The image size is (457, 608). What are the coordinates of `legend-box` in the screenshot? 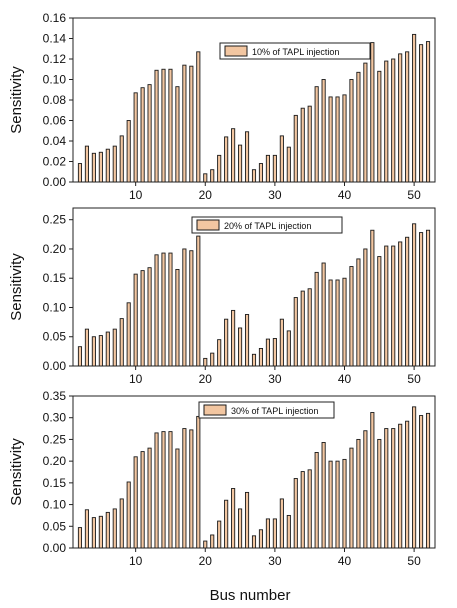 It's located at (267, 225).